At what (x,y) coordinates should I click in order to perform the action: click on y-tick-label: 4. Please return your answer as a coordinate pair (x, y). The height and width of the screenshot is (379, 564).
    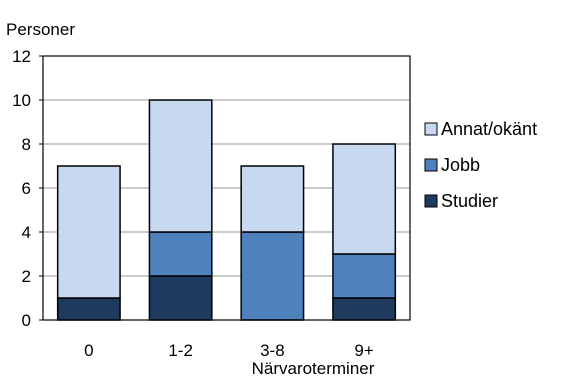
    Looking at the image, I should click on (26, 232).